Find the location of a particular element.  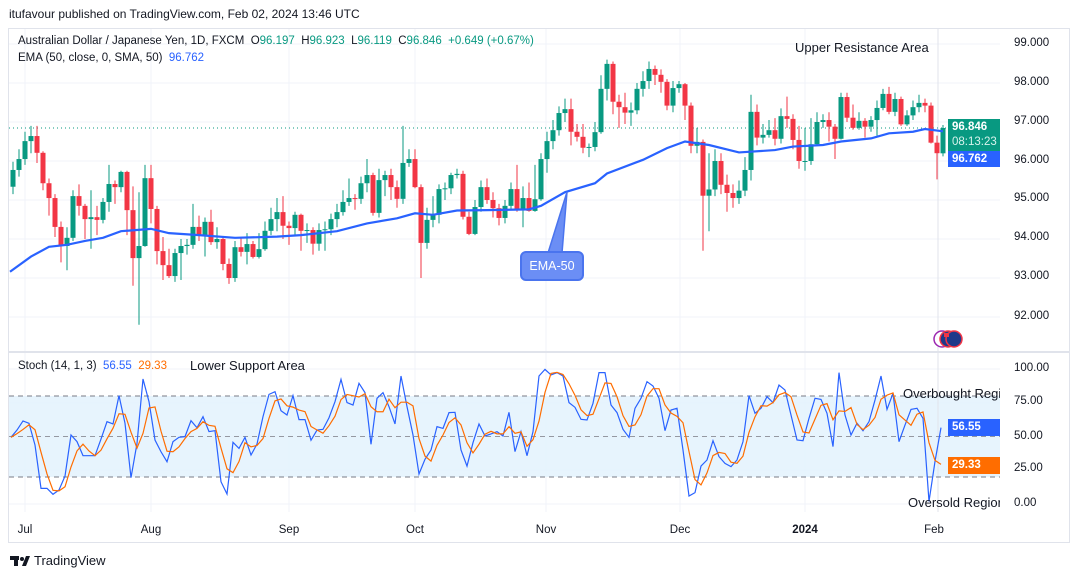

open-value: 96.197 is located at coordinates (277, 41).